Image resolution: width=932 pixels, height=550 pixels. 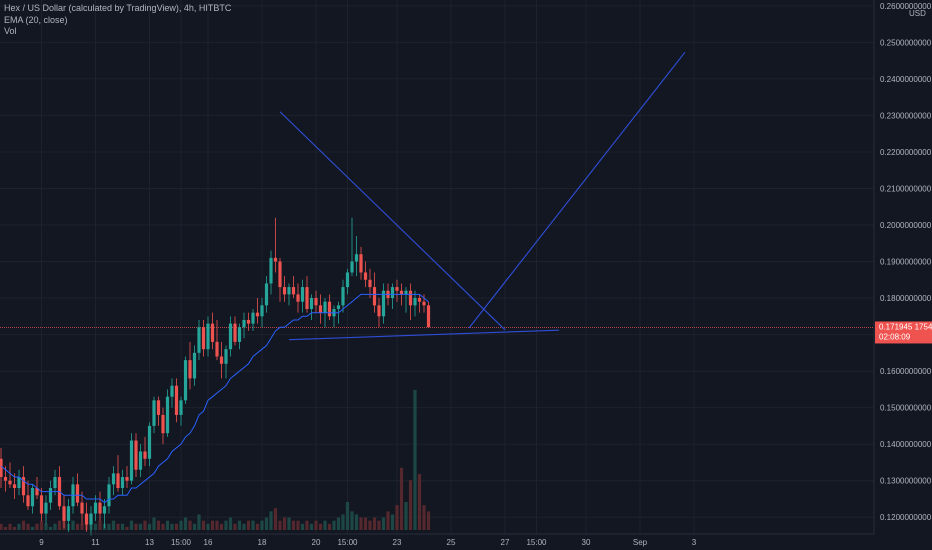 I want to click on time-axis: 9 11 13 15:00 16 18 20 15:00 23 25 27 15:00 30 Sep 3, so click(x=437, y=540).